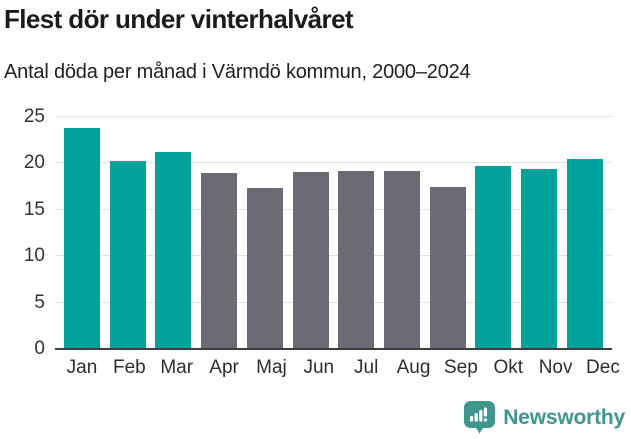 Image resolution: width=631 pixels, height=439 pixels. Describe the element at coordinates (310, 260) in the screenshot. I see `bar-jun` at that location.